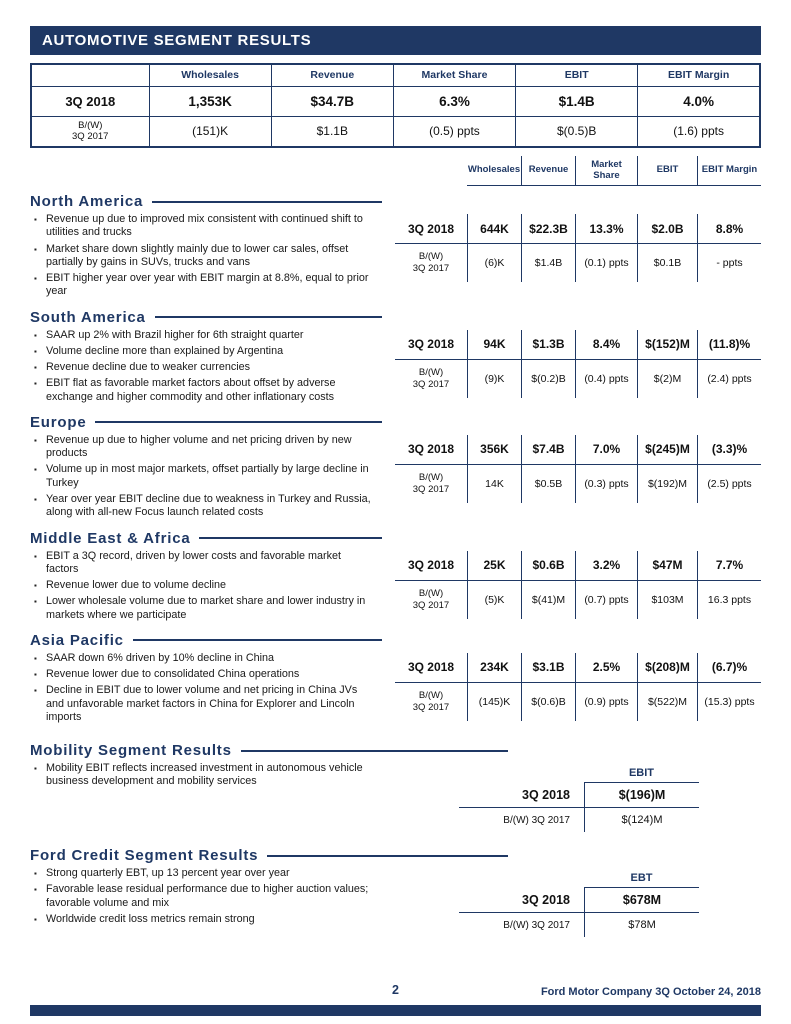  Describe the element at coordinates (729, 171) in the screenshot. I see `column-header-ebit-margin: EBIT Margin` at that location.